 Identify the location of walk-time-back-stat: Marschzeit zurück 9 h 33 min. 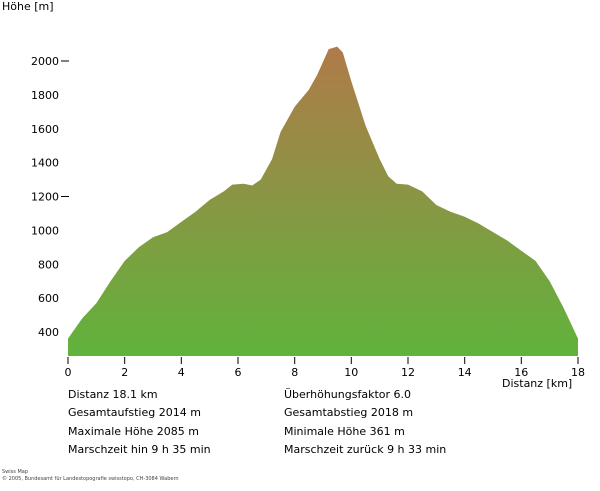
(365, 449).